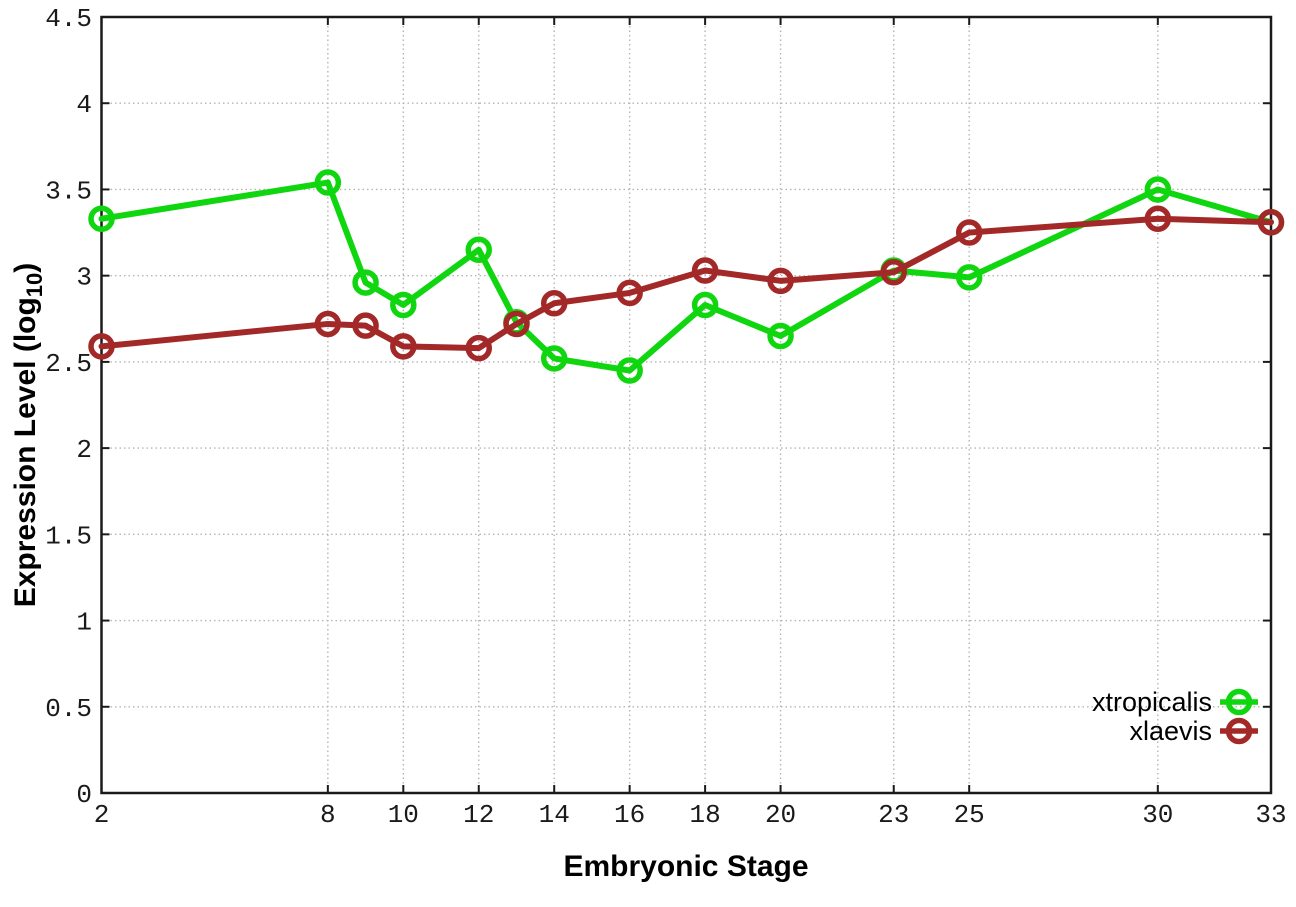 The height and width of the screenshot is (907, 1296). Describe the element at coordinates (68, 364) in the screenshot. I see `y-tick-label: 2.5` at that location.